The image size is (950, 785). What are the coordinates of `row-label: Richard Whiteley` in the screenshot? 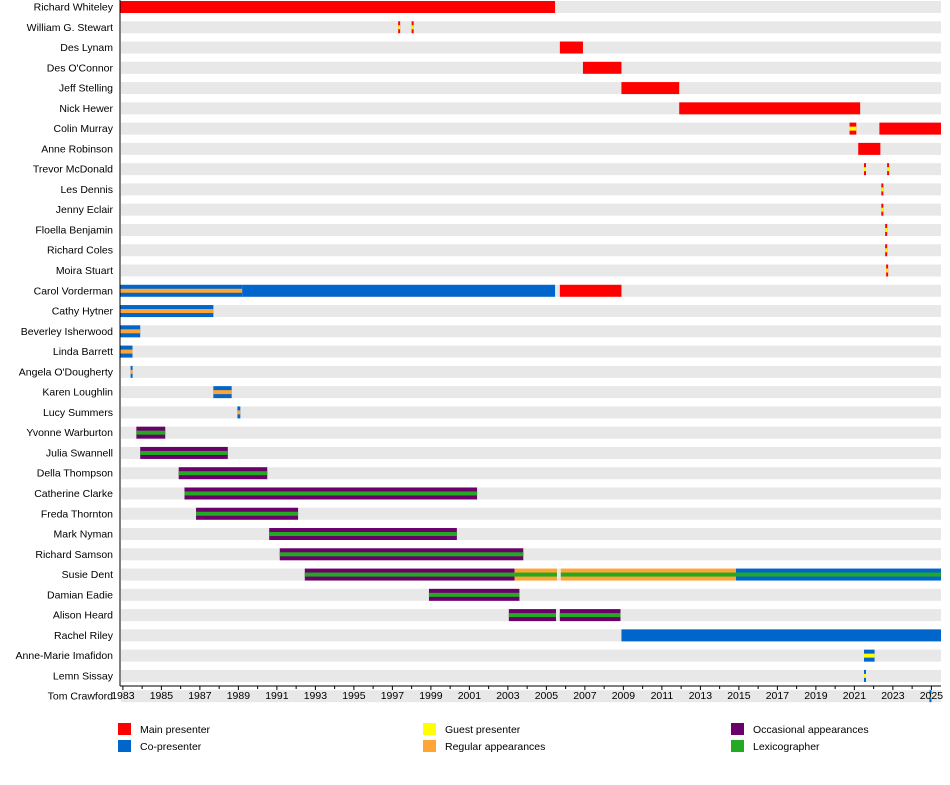 It's located at (74, 8).